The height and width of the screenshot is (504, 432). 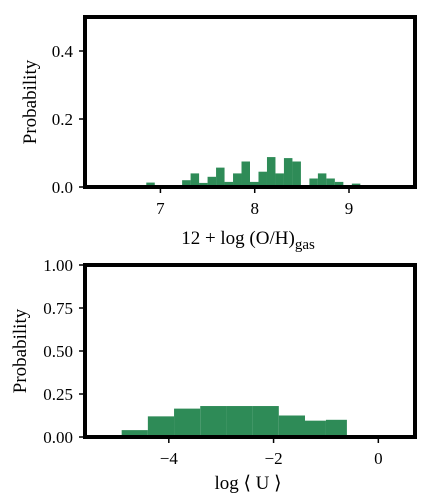 I want to click on y-tick-label: 0.2, so click(x=62, y=119).